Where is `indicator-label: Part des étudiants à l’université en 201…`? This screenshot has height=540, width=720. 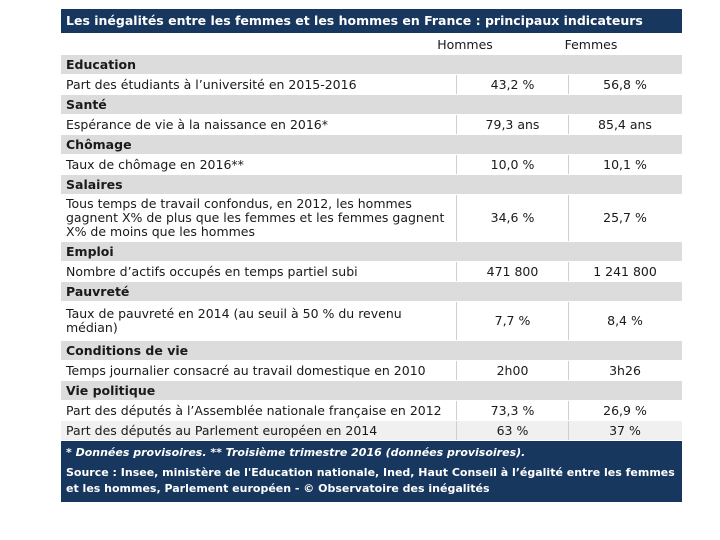
indicator-label: Part des étudiants à l’université en 201… is located at coordinates (259, 84).